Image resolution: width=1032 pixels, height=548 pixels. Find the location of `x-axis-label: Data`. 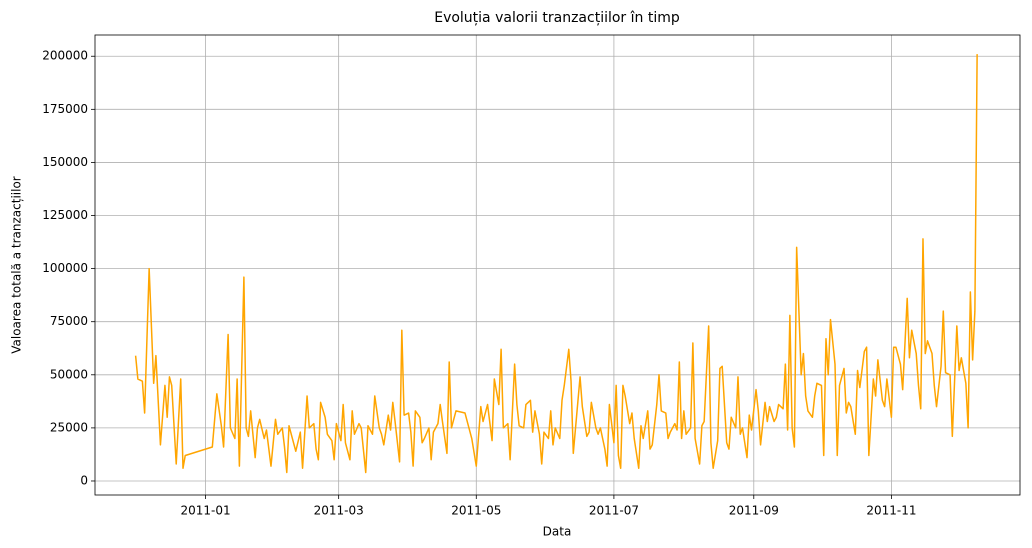

x-axis-label: Data is located at coordinates (557, 532).